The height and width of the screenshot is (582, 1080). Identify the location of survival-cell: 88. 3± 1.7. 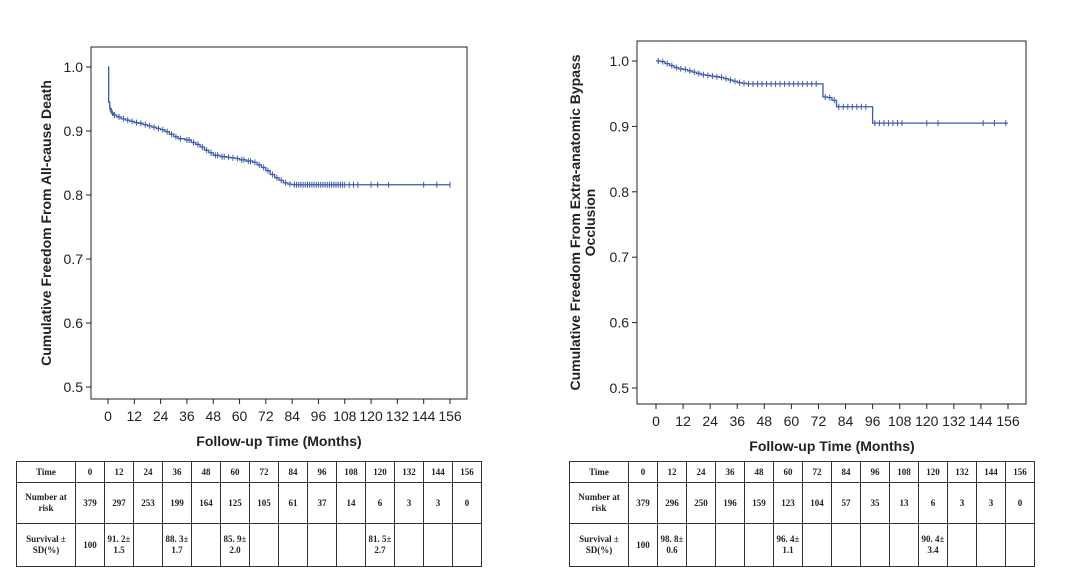
(177, 545).